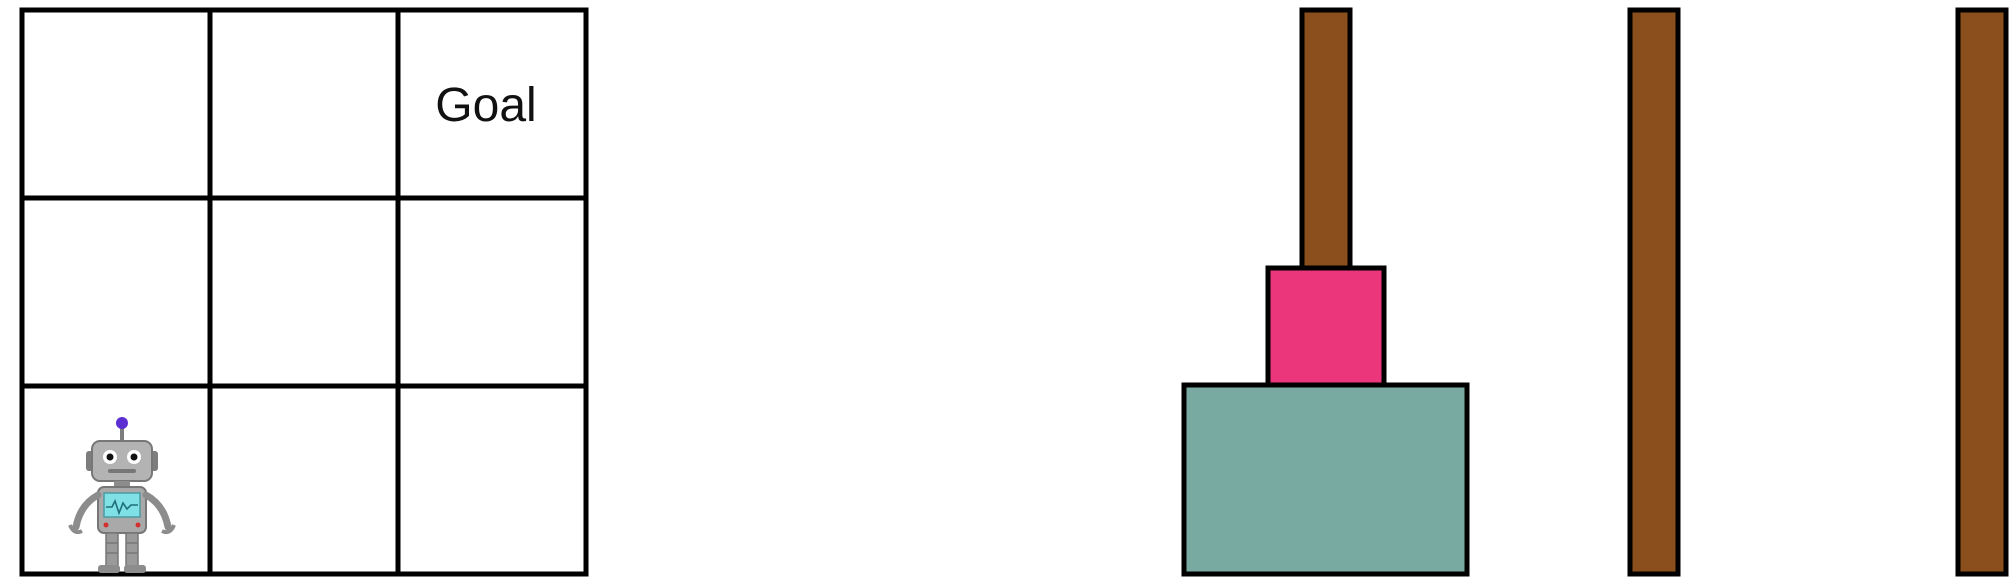  I want to click on goal-label: Goal, so click(485, 105).